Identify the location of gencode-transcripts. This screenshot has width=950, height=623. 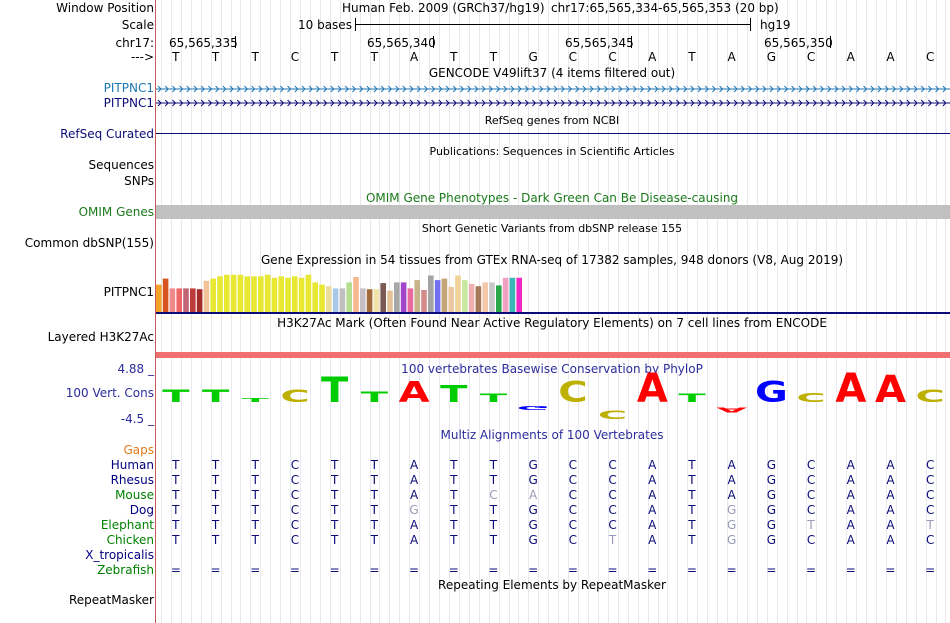
(553, 95).